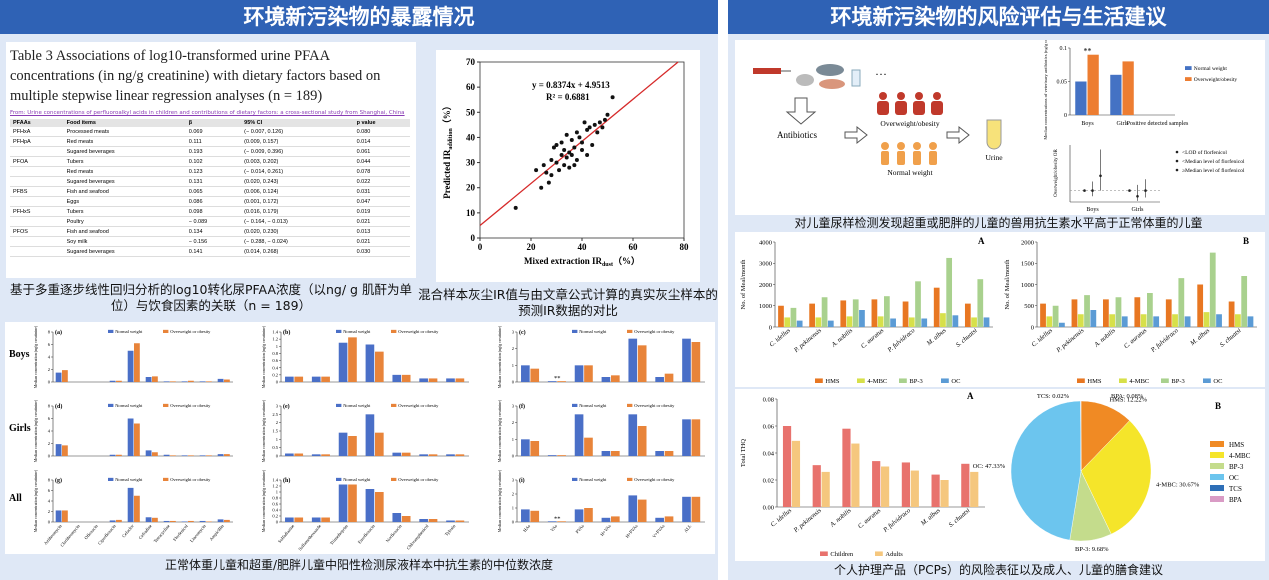 This screenshot has height=580, width=1269. What do you see at coordinates (366, 534) in the screenshot?
I see `x-tick-label: Enrofloxacin` at bounding box center [366, 534].